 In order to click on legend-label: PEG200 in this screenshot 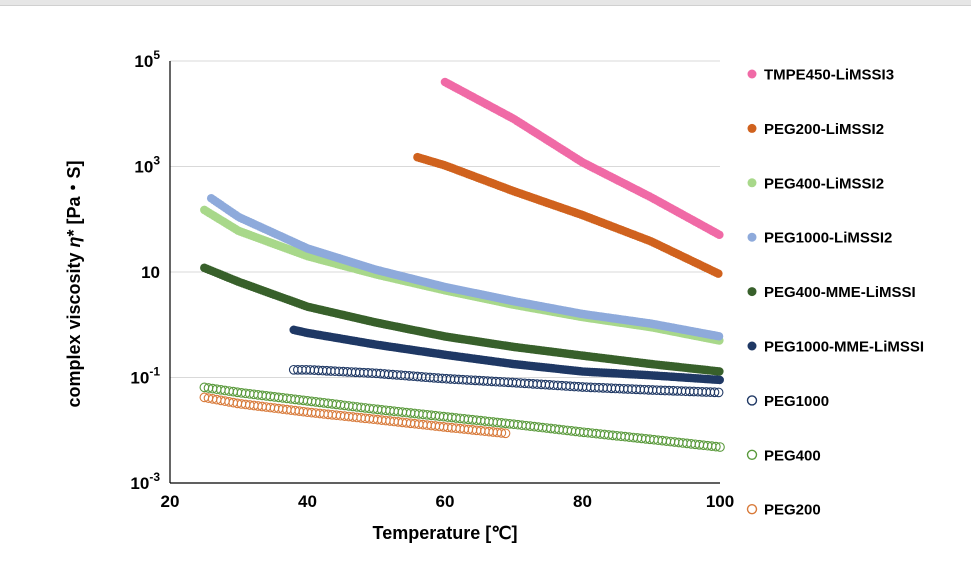, I will do `click(792, 510)`.